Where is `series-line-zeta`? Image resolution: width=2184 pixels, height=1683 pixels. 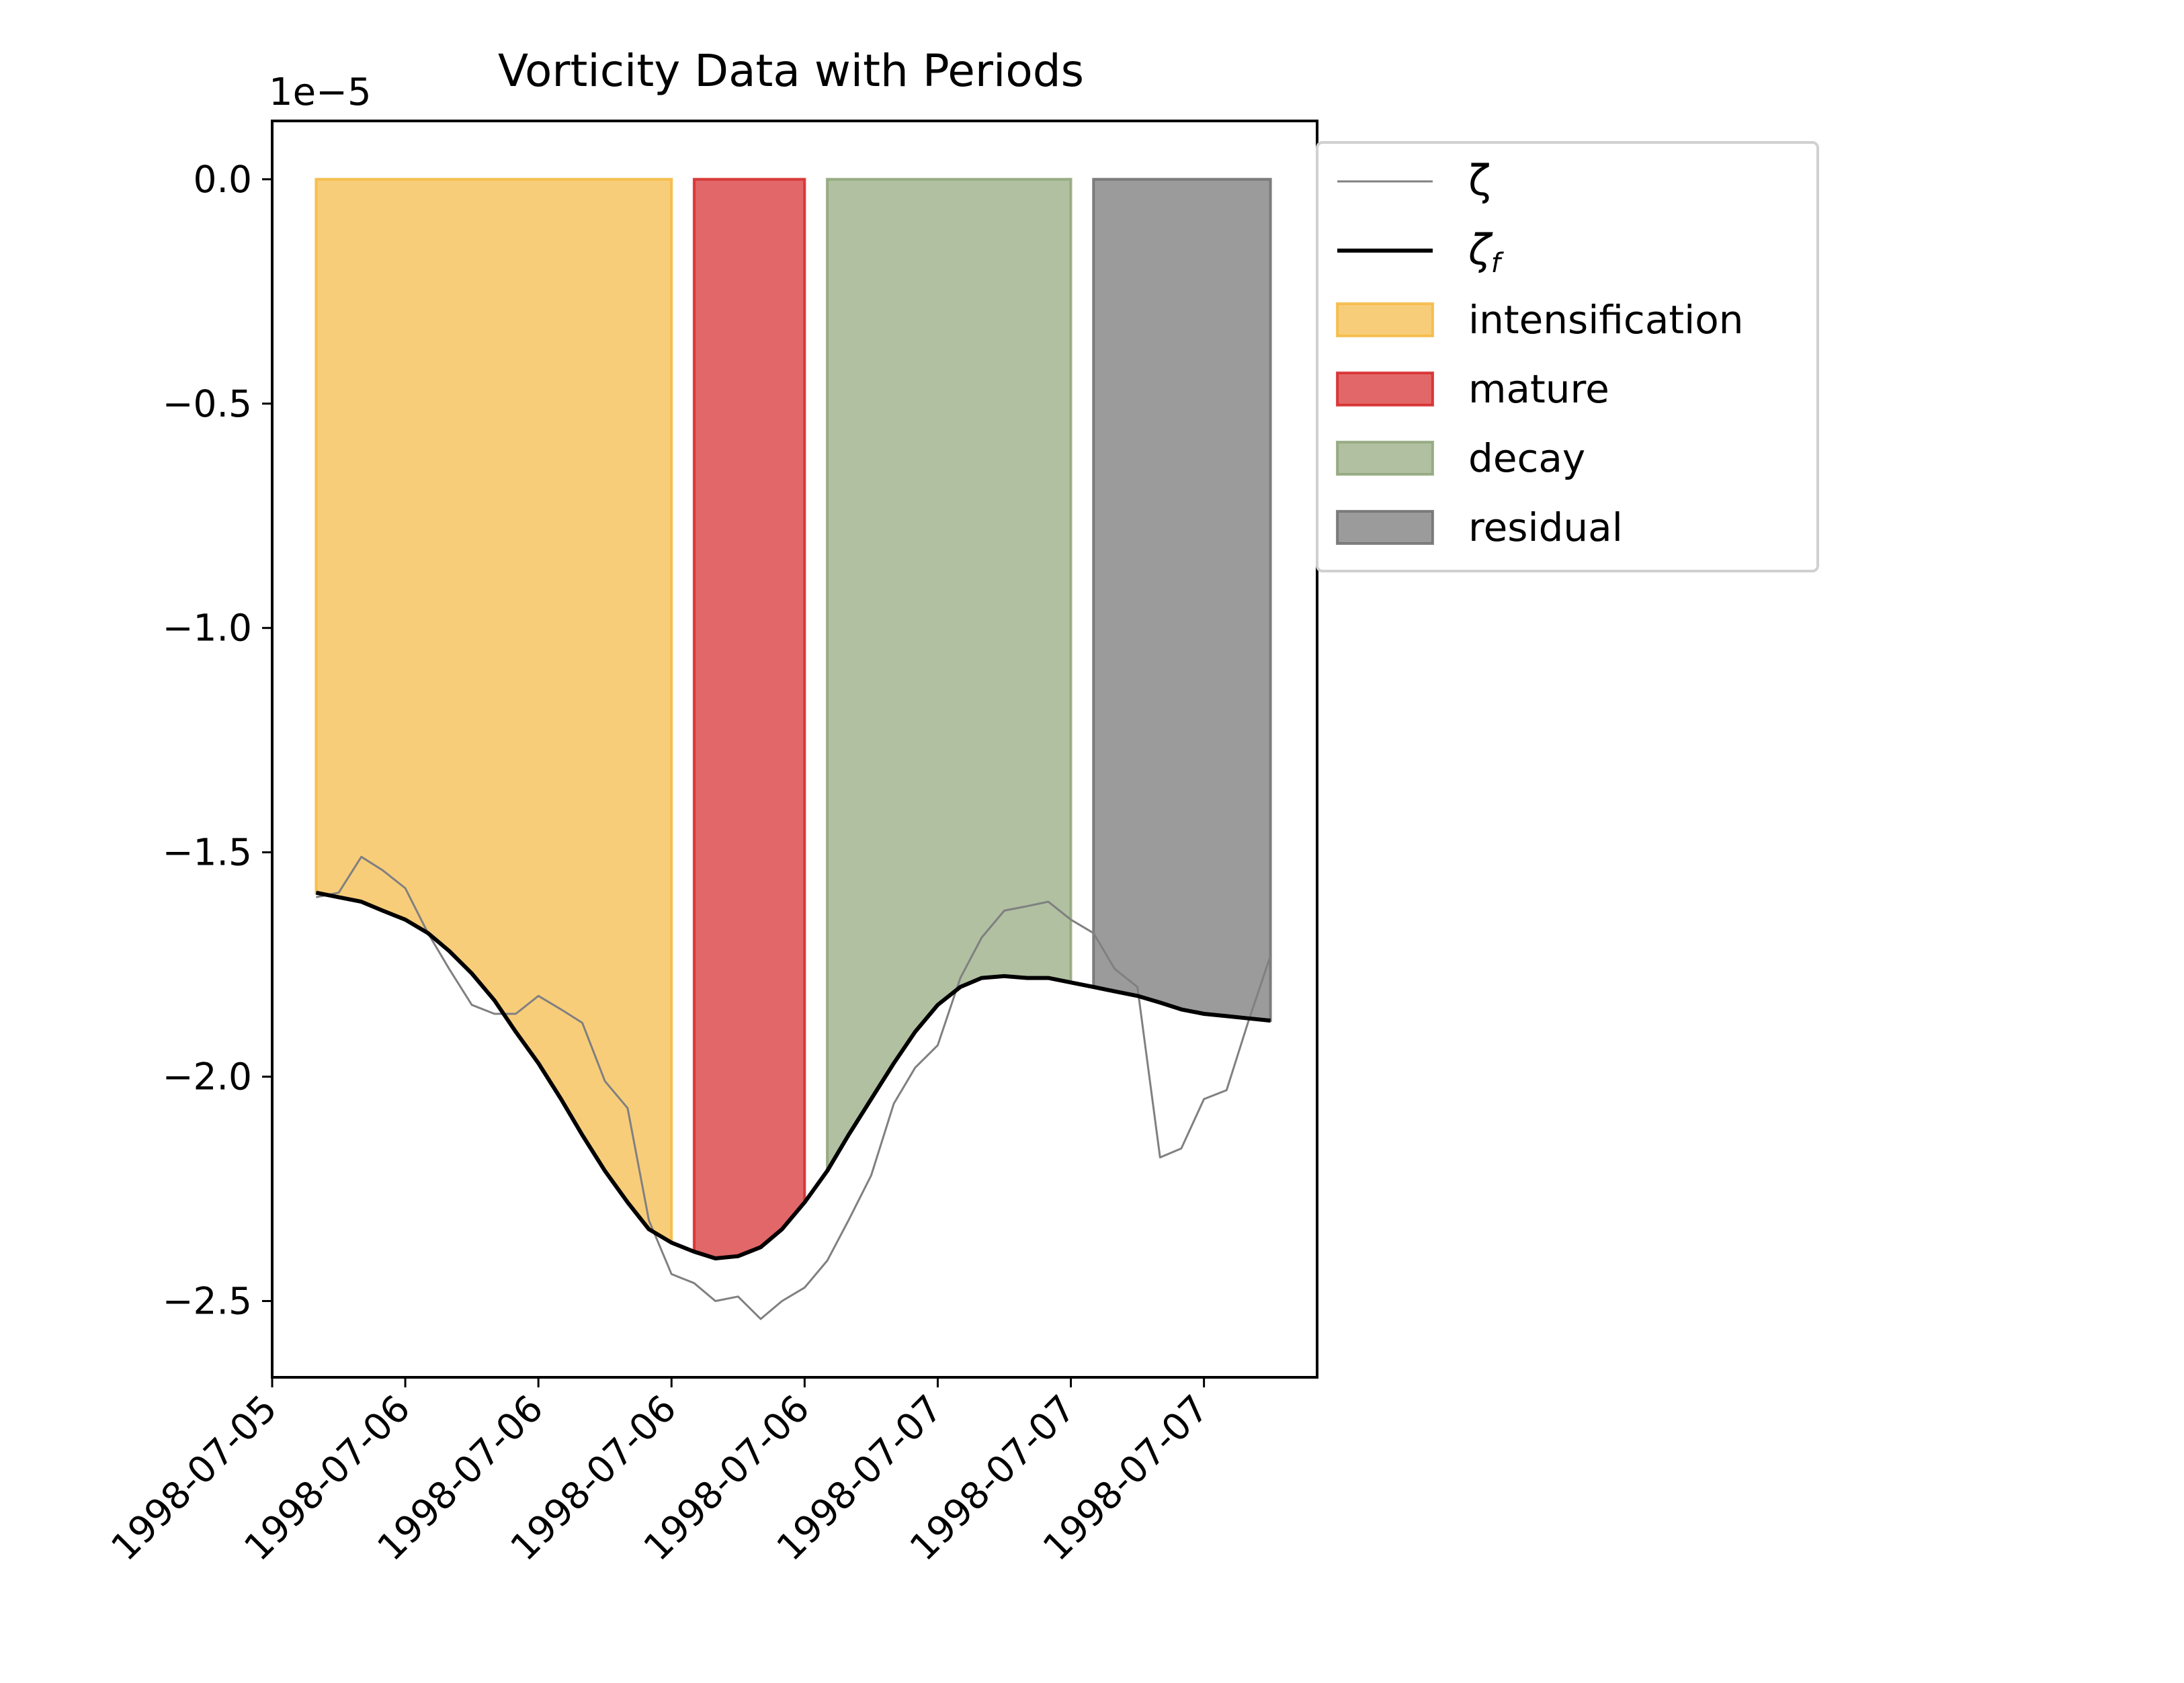 series-line-zeta is located at coordinates (794, 1087).